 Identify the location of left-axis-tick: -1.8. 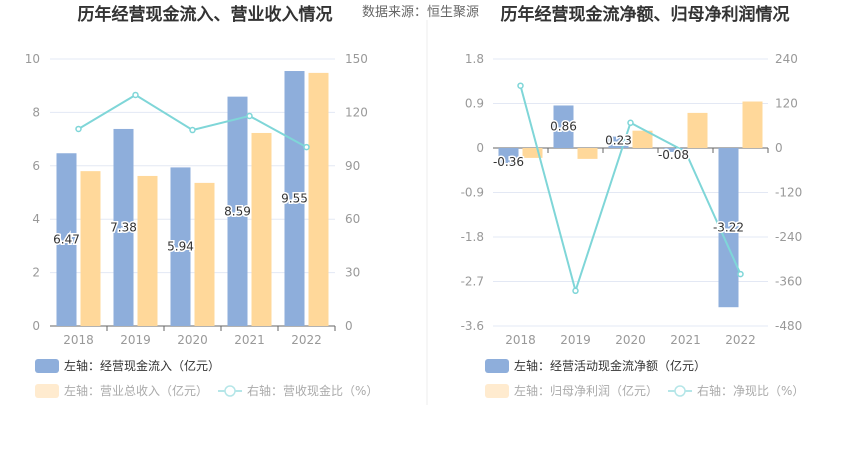
(472, 237).